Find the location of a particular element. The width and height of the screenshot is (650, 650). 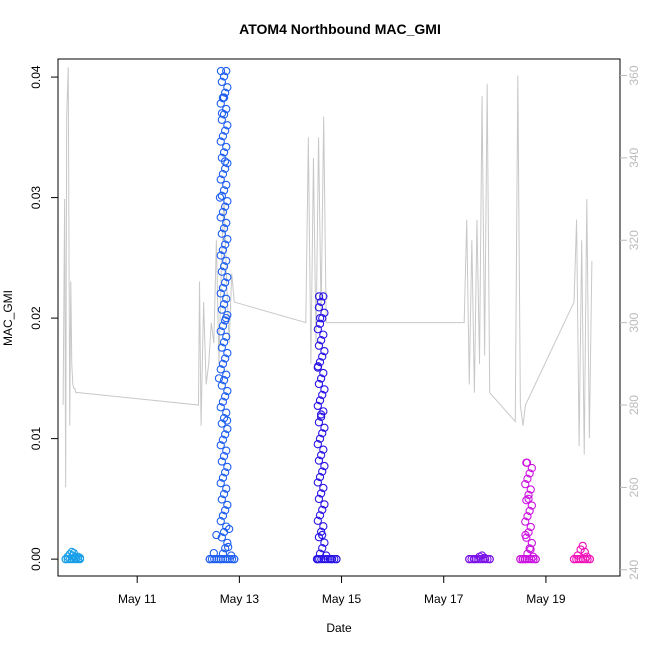

y2-tick-label: 280 is located at coordinates (634, 405).